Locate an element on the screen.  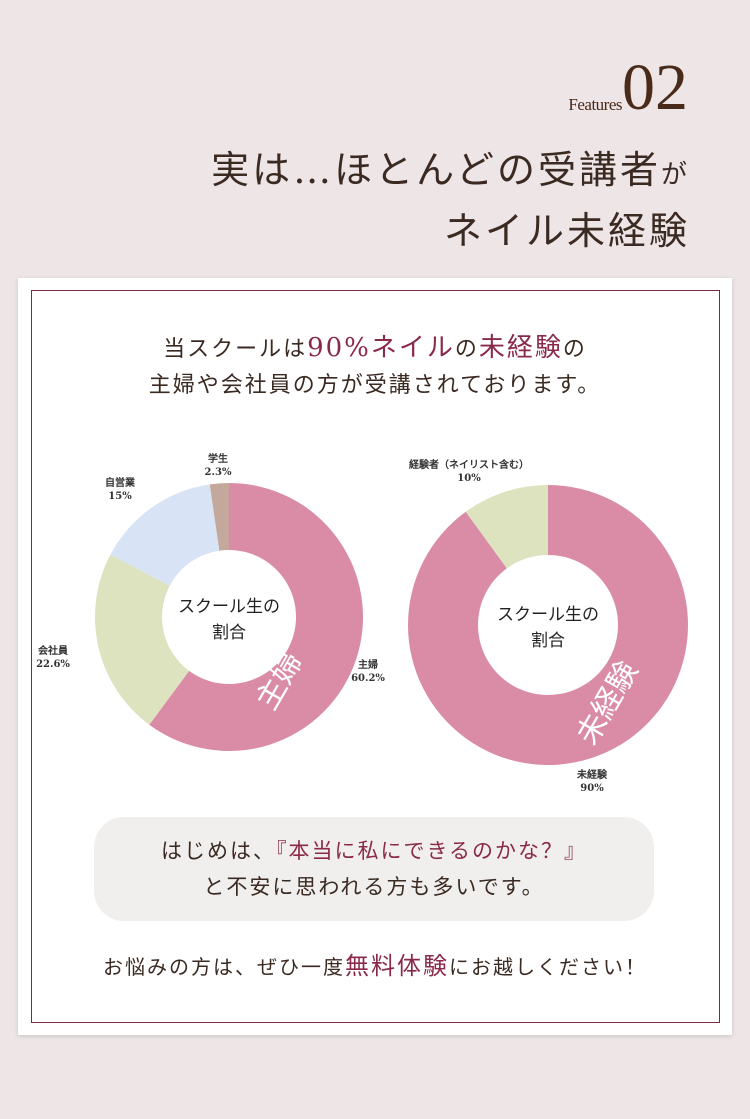
slice-value-label: 60.2% is located at coordinates (368, 678).